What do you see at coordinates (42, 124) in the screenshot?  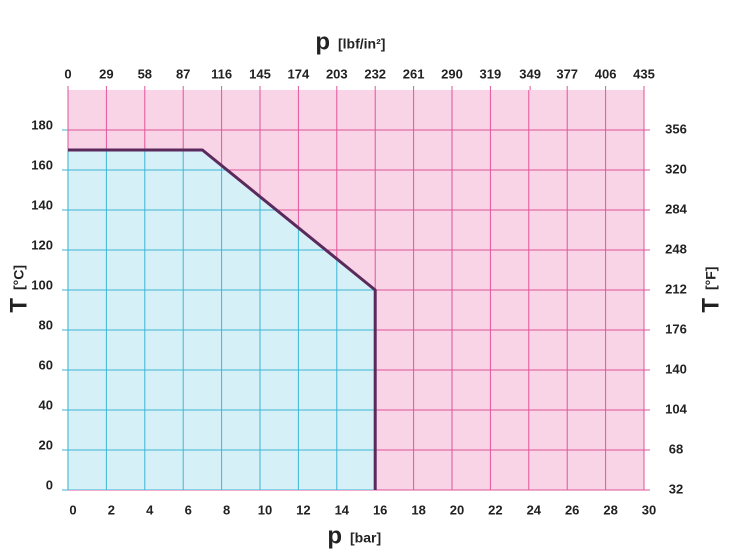 I see `y-tick-label: 180` at bounding box center [42, 124].